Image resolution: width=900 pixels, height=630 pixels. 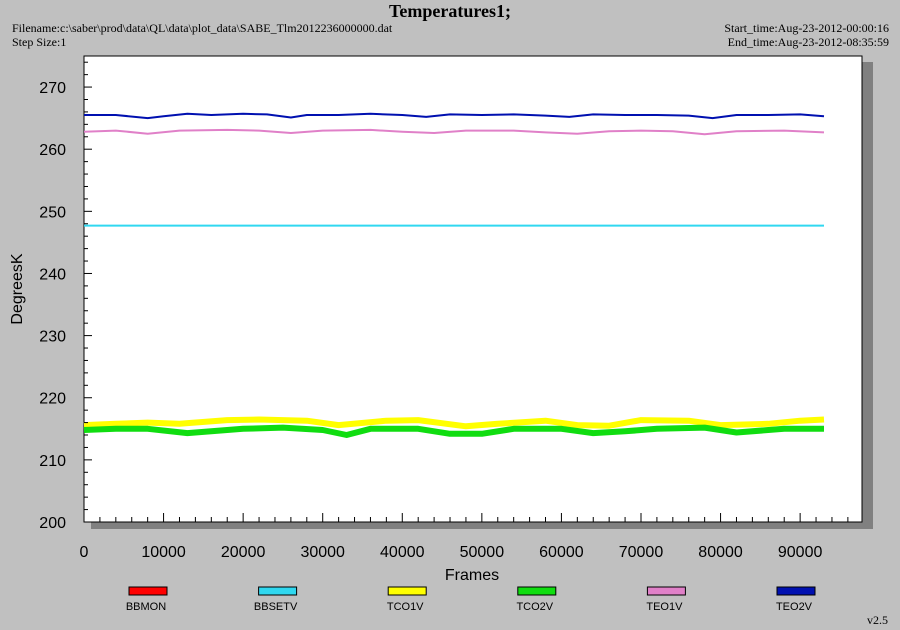 What do you see at coordinates (666, 591) in the screenshot?
I see `legend-swatch-teo1v` at bounding box center [666, 591].